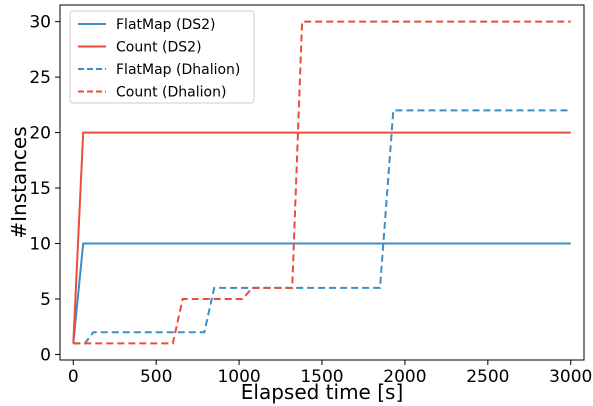  I want to click on y-tick-label: 30, so click(40, 23).